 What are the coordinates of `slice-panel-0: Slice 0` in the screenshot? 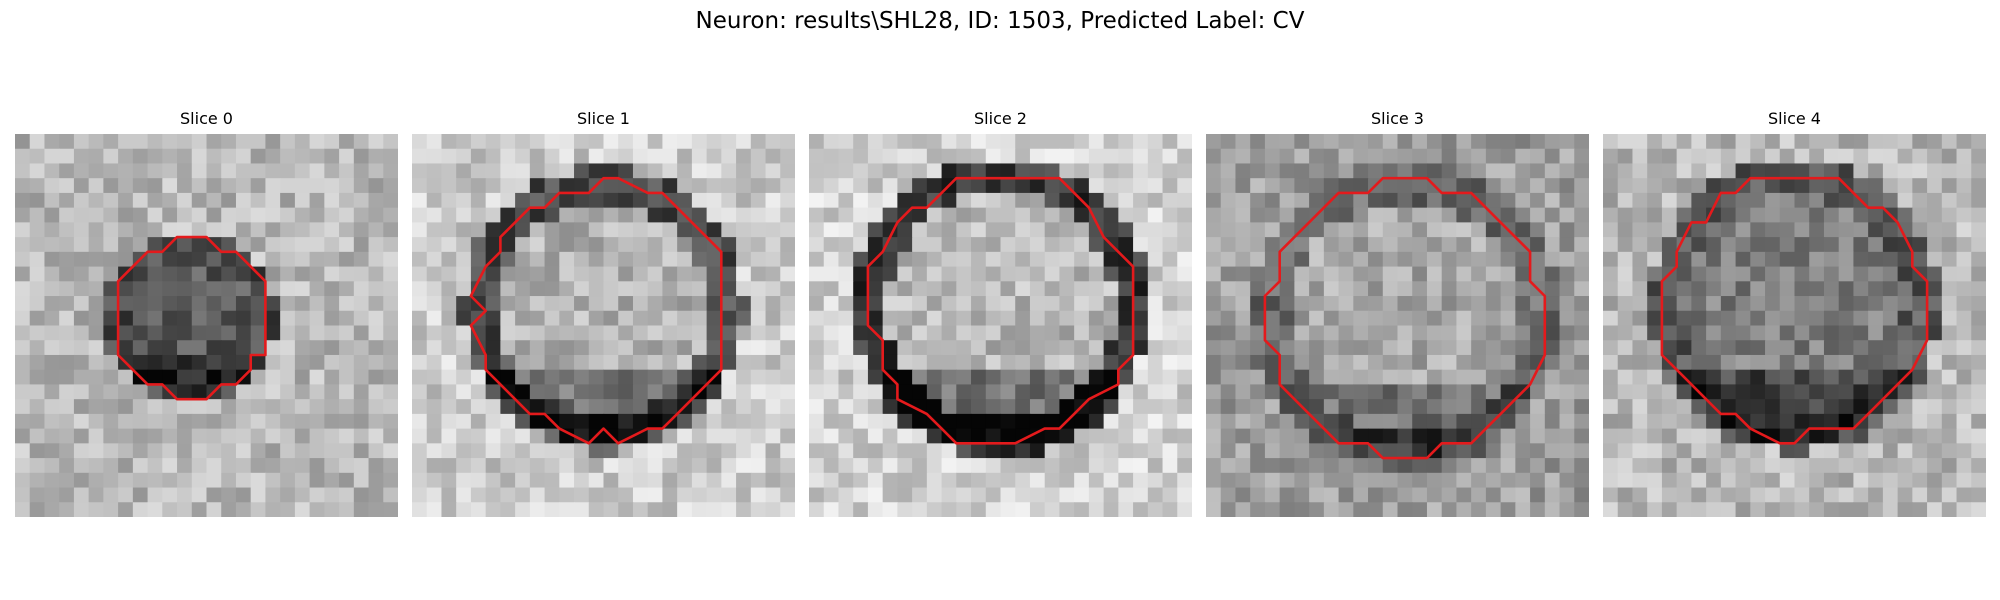 It's located at (206, 312).